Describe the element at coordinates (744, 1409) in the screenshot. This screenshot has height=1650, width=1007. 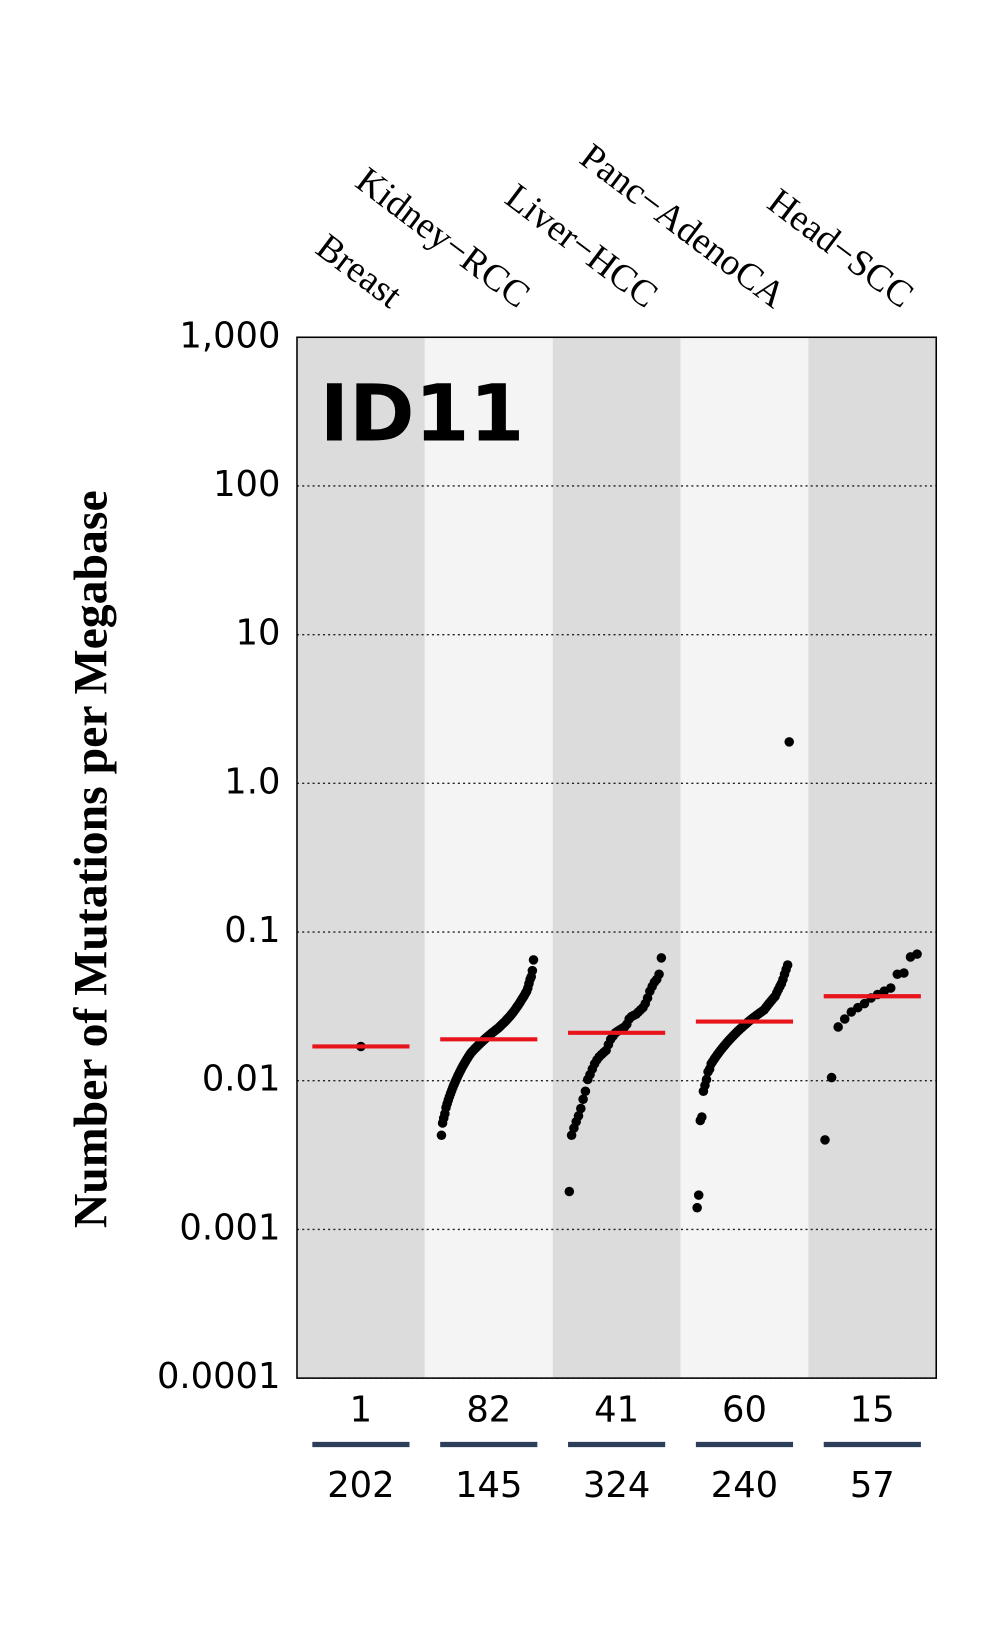
I see `samples-with-signature: 60` at that location.